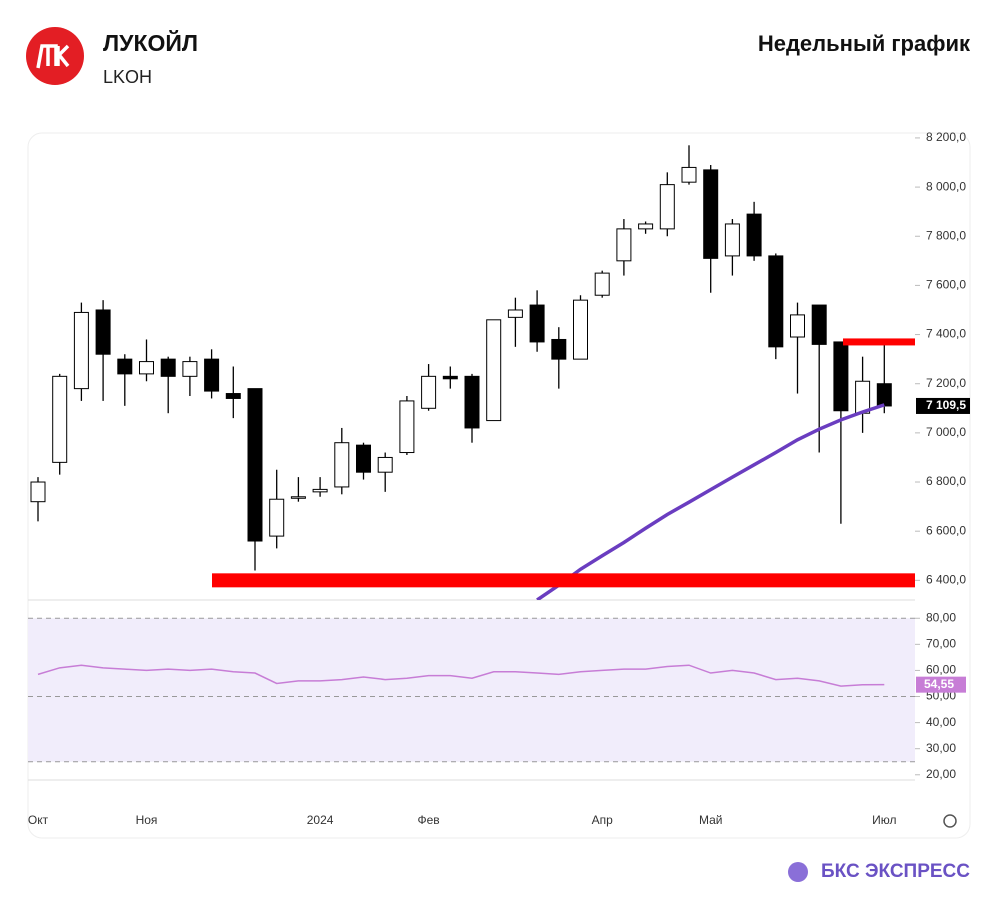 The width and height of the screenshot is (1000, 915). I want to click on rsi-tag, so click(941, 684).